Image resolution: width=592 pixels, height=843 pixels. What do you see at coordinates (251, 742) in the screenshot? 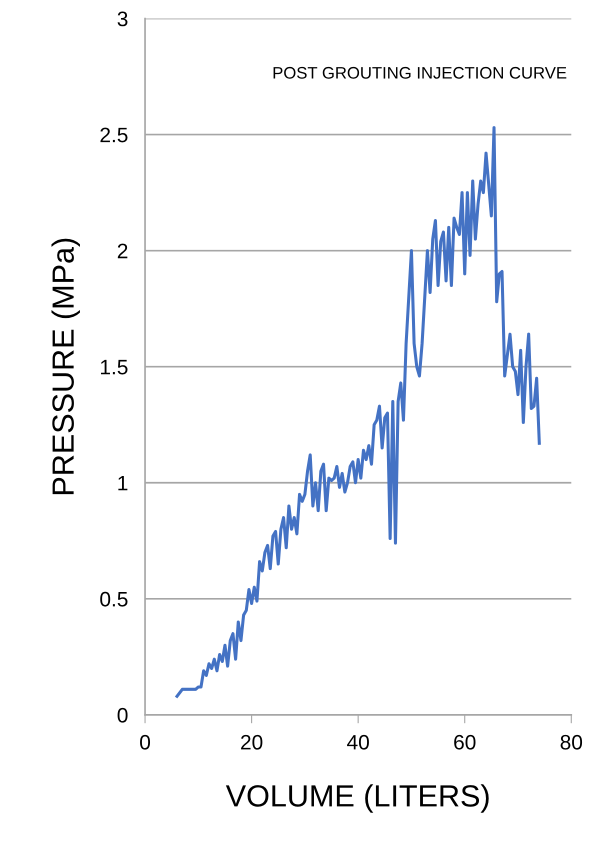
I see `x-tick-label: 20` at bounding box center [251, 742].